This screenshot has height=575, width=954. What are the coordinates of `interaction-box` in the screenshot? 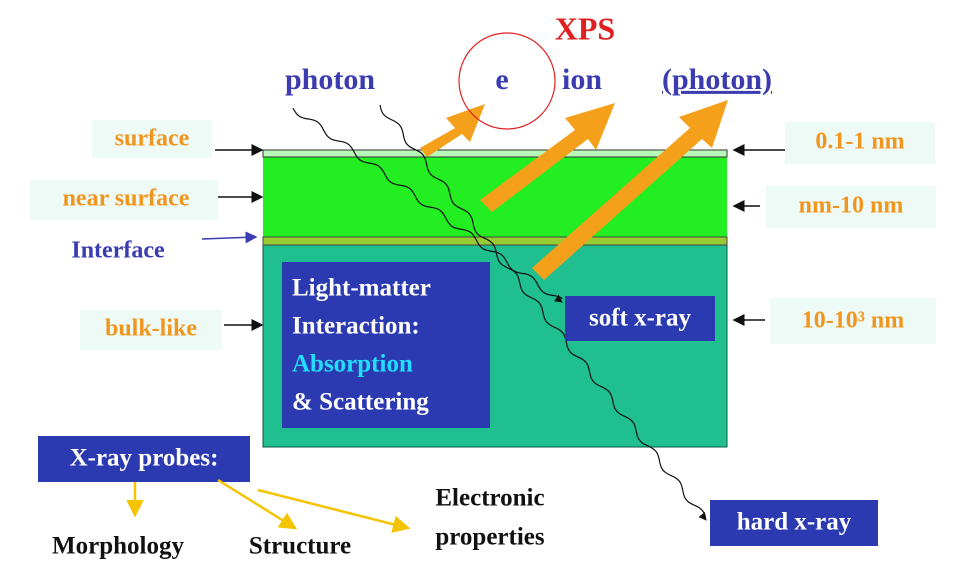 It's located at (386, 345).